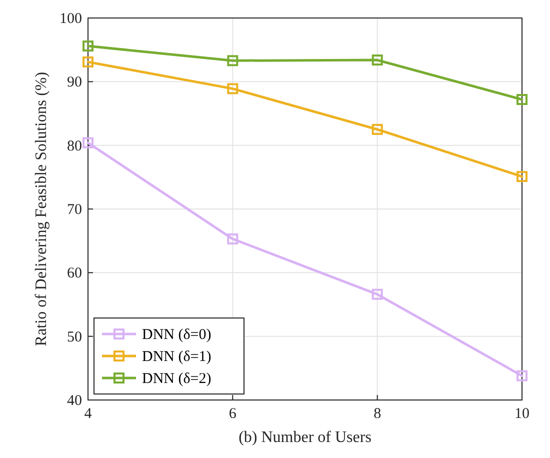  I want to click on y-tick-label: 100, so click(71, 19).